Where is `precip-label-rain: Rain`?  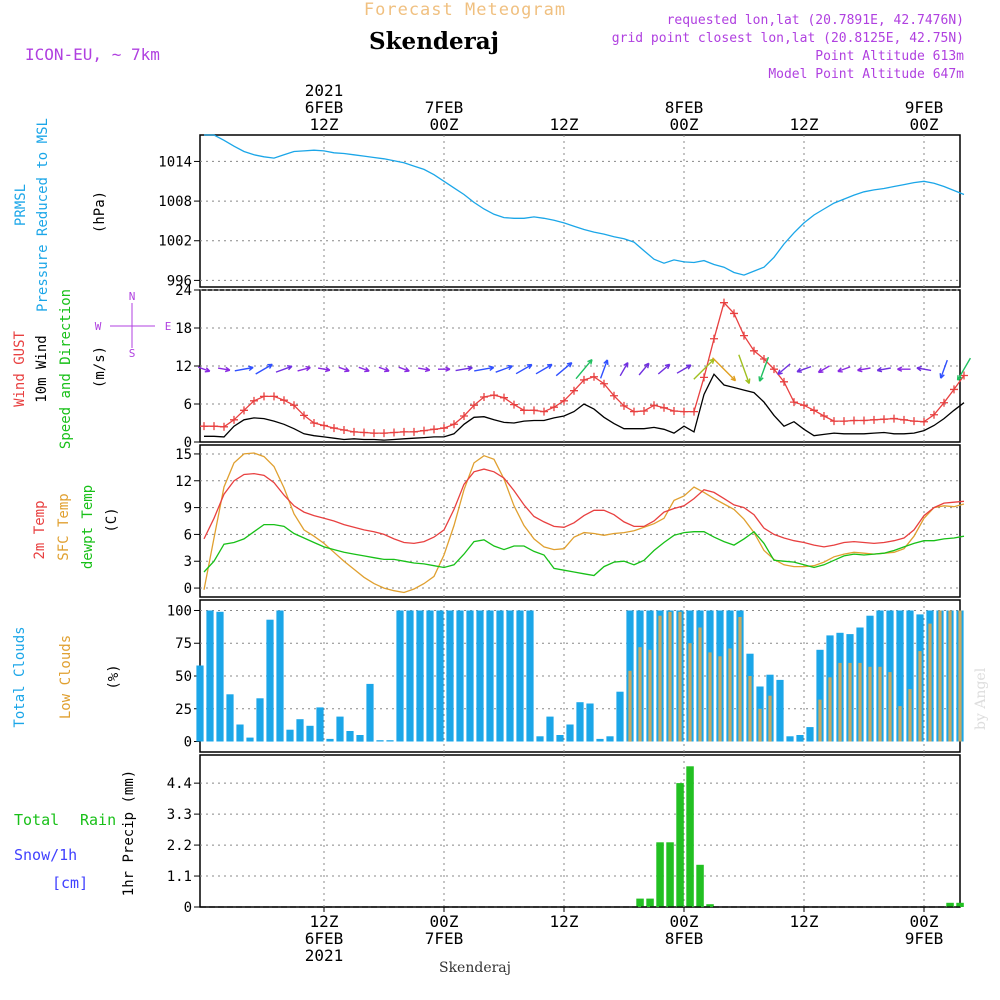 precip-label-rain: Rain is located at coordinates (98, 820).